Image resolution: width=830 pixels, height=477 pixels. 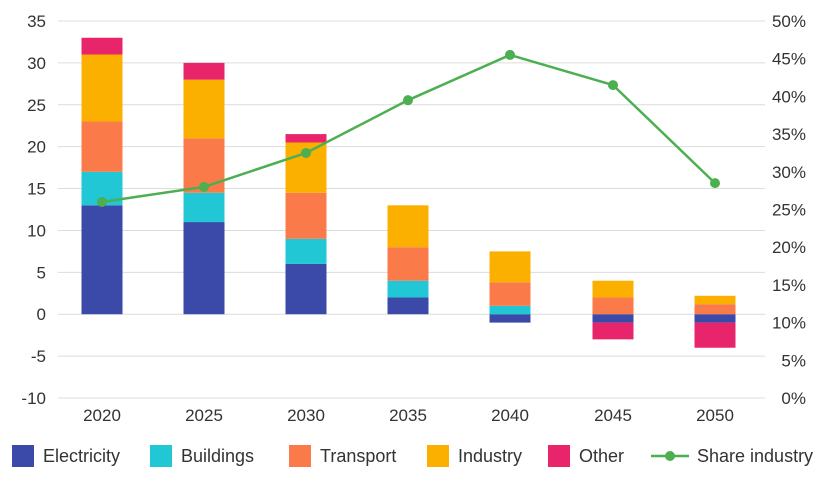 I want to click on legend-marker-share-industry, so click(x=670, y=456).